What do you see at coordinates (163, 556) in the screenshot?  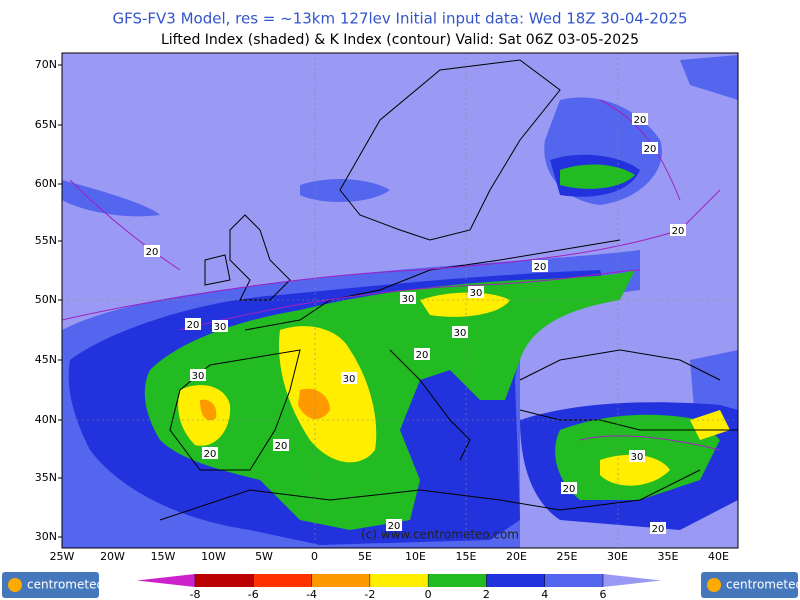 I see `lon-label: 15W` at bounding box center [163, 556].